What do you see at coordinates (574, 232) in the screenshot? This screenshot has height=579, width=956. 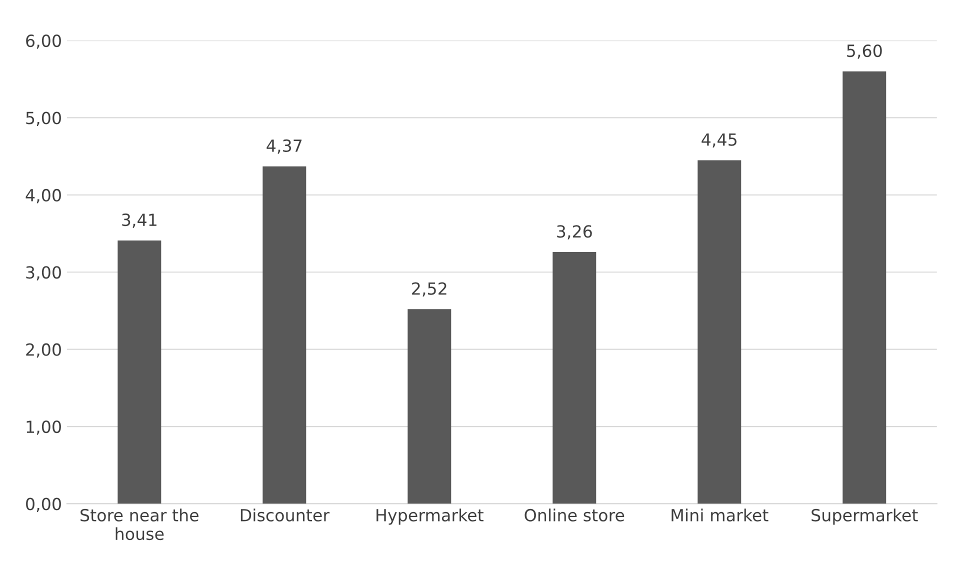 I see `data-label: 3,26` at bounding box center [574, 232].